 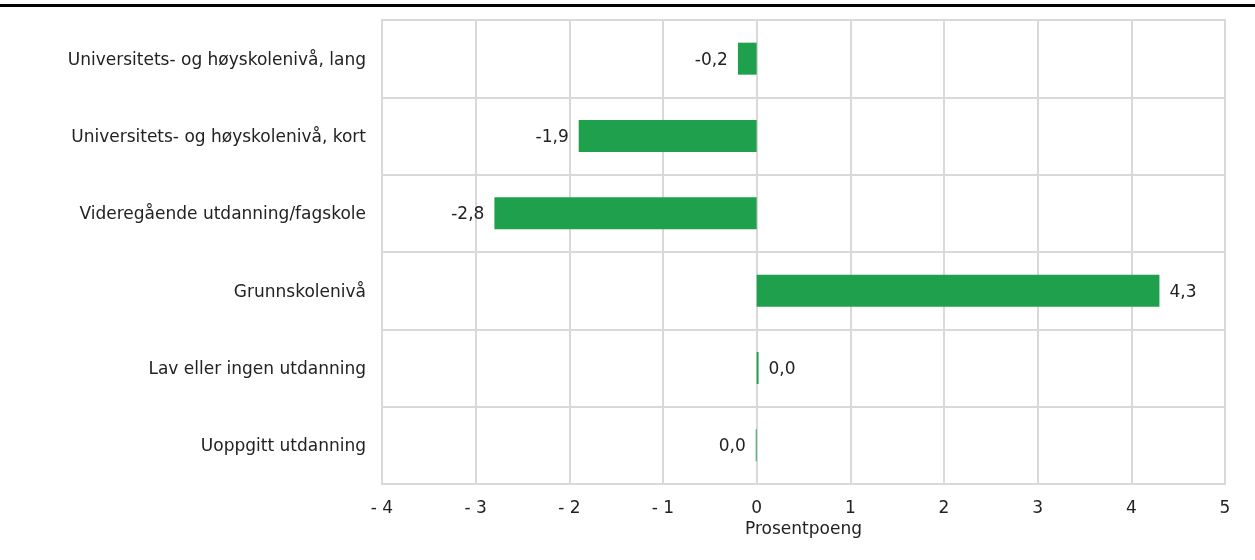 I want to click on y-tick-label: Videregående utdanning/fagskole, so click(x=222, y=213).